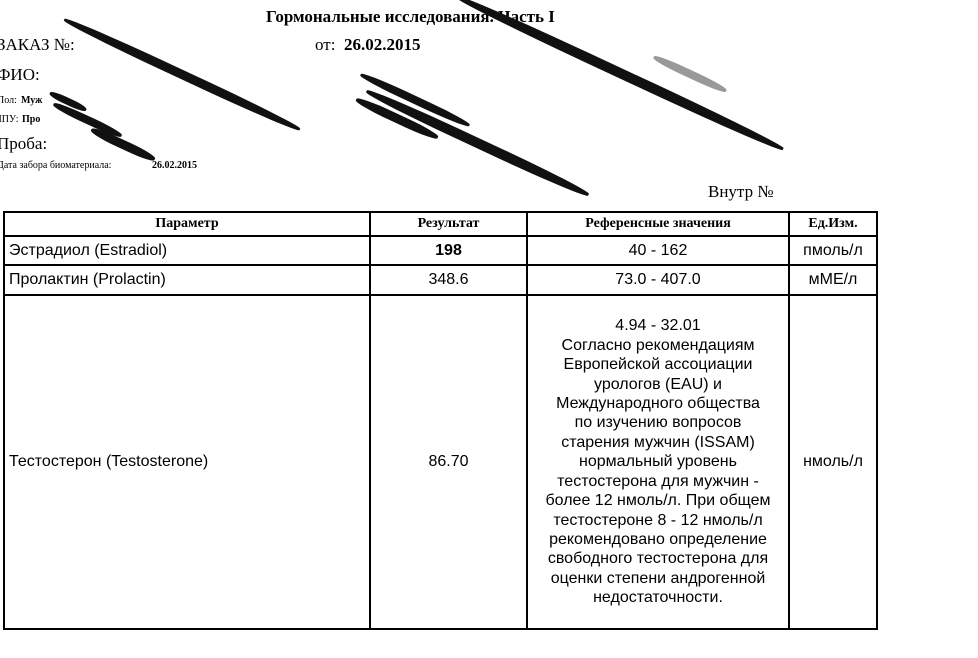 The width and height of the screenshot is (978, 658). What do you see at coordinates (448, 250) in the screenshot?
I see `result: 198` at bounding box center [448, 250].